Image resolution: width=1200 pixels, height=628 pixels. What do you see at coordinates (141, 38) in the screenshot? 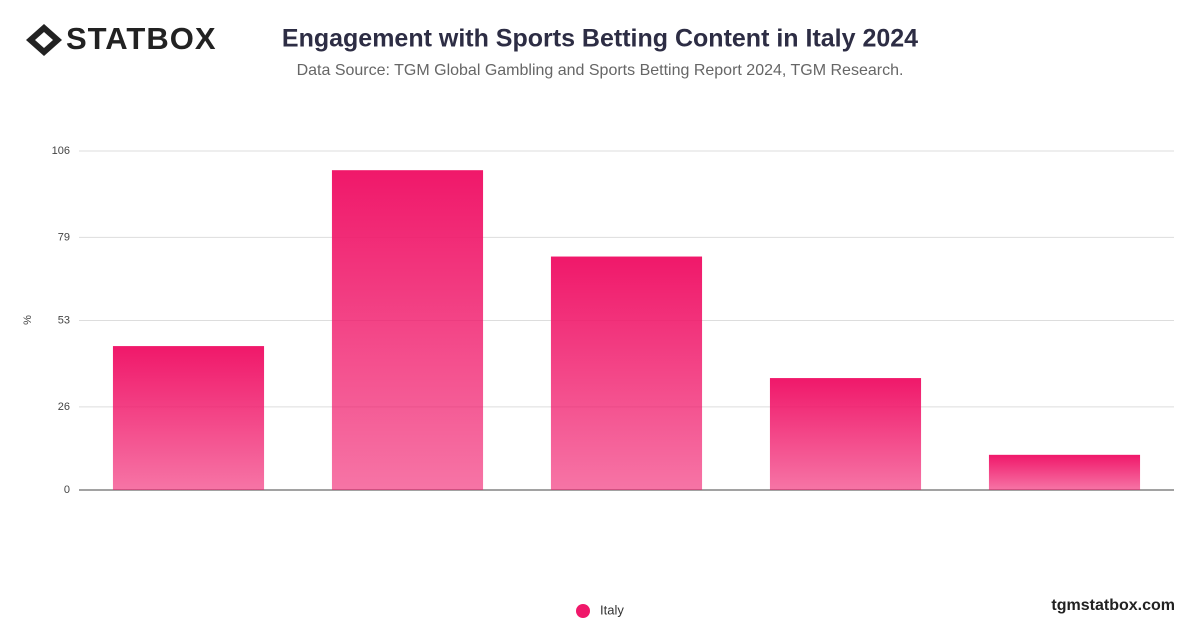
I see `logo: STATBOX` at bounding box center [141, 38].